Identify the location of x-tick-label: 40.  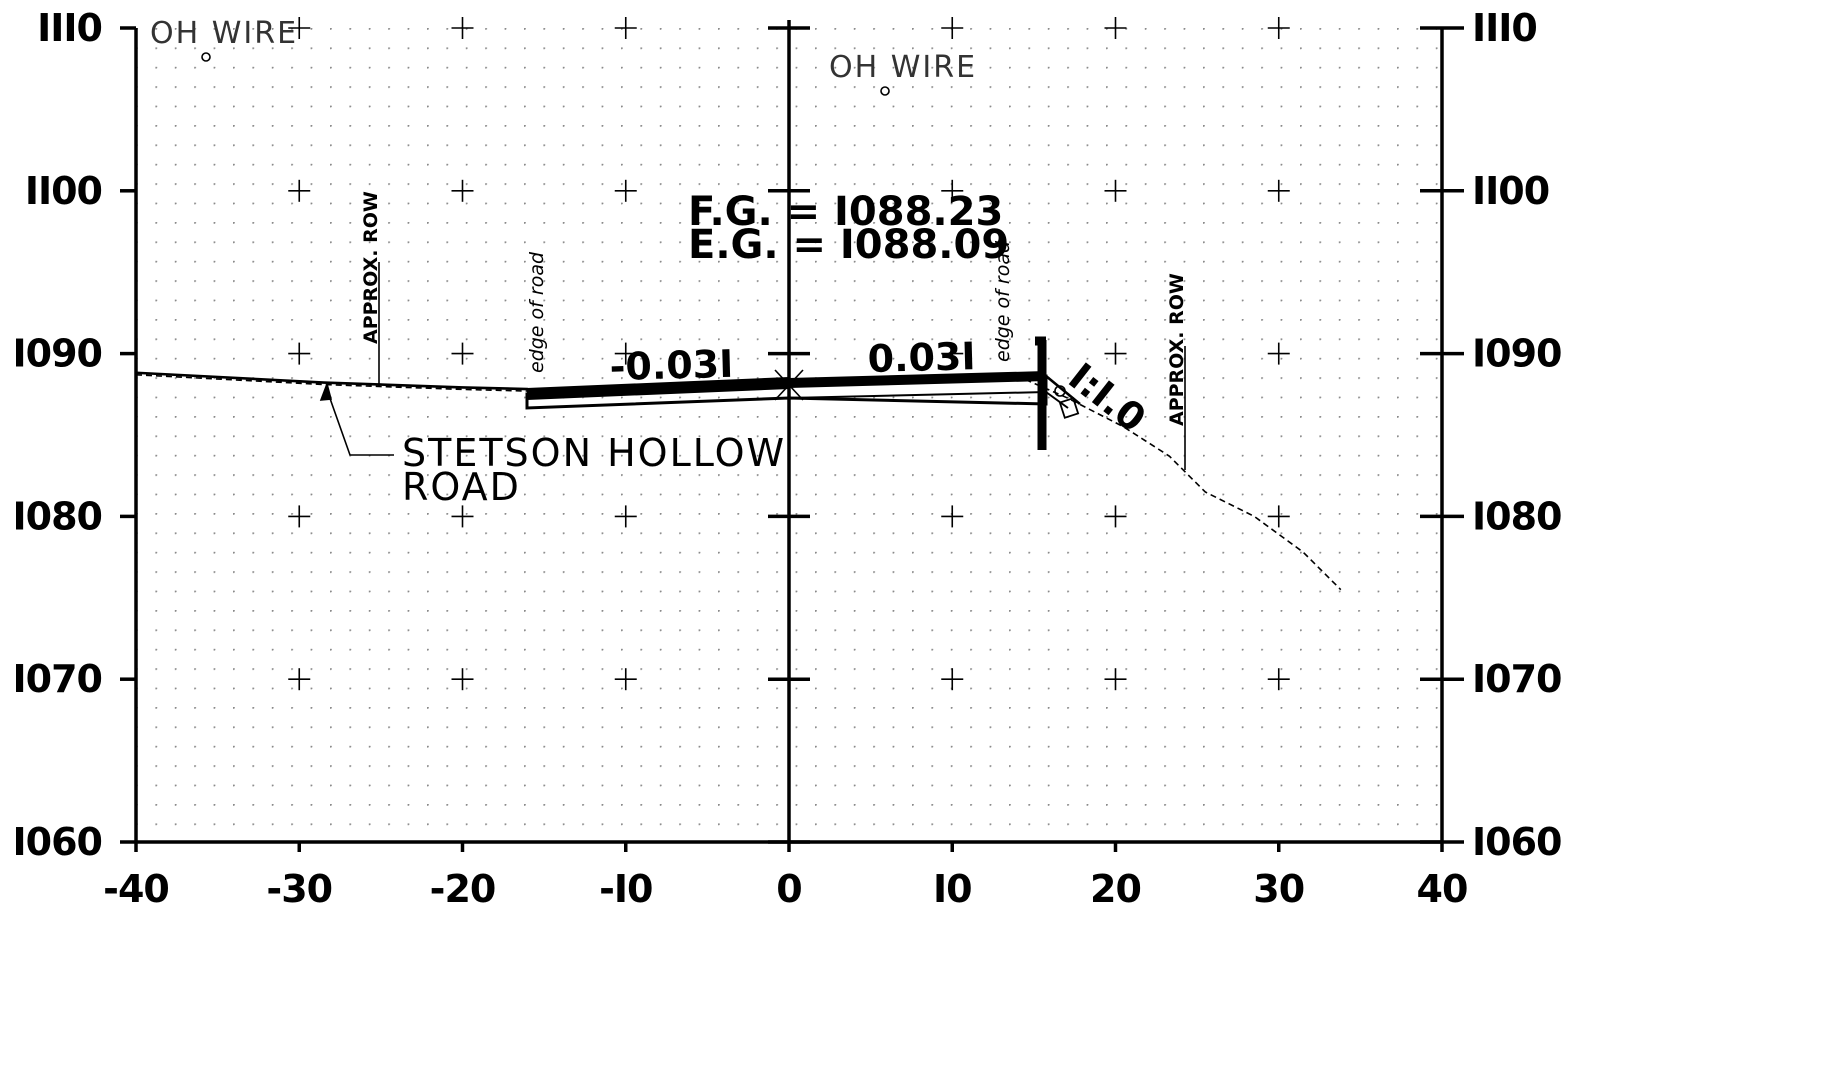
(1442, 889).